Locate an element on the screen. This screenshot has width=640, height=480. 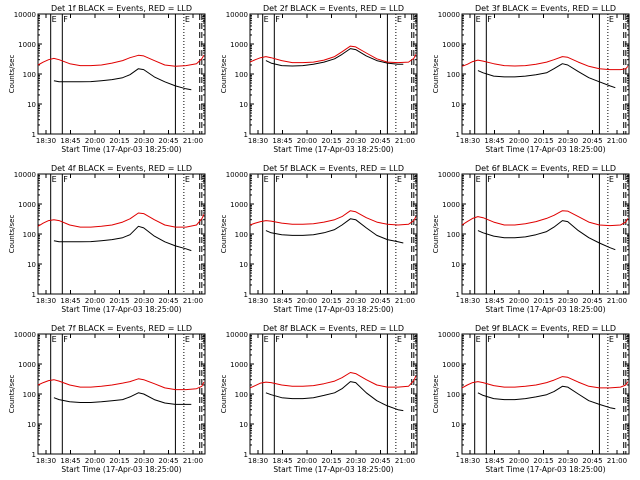
chart-title: Det 5f BLACK = Events, RED = LLD is located at coordinates (333, 168).